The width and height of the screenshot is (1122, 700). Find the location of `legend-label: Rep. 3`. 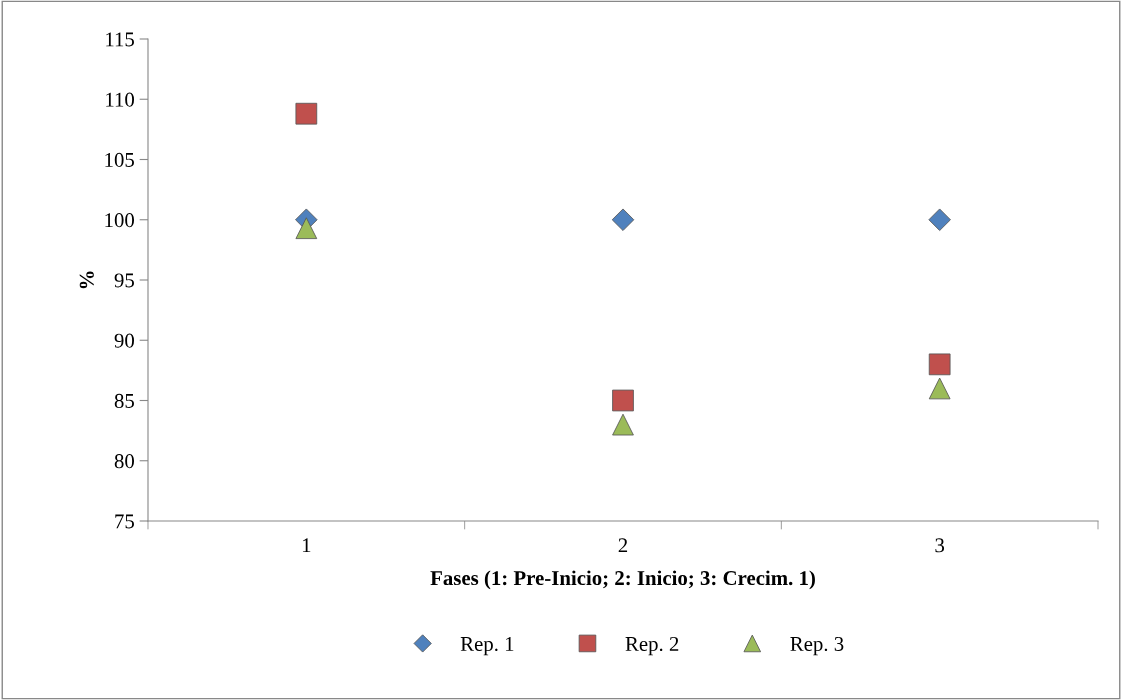

legend-label: Rep. 3 is located at coordinates (817, 646).